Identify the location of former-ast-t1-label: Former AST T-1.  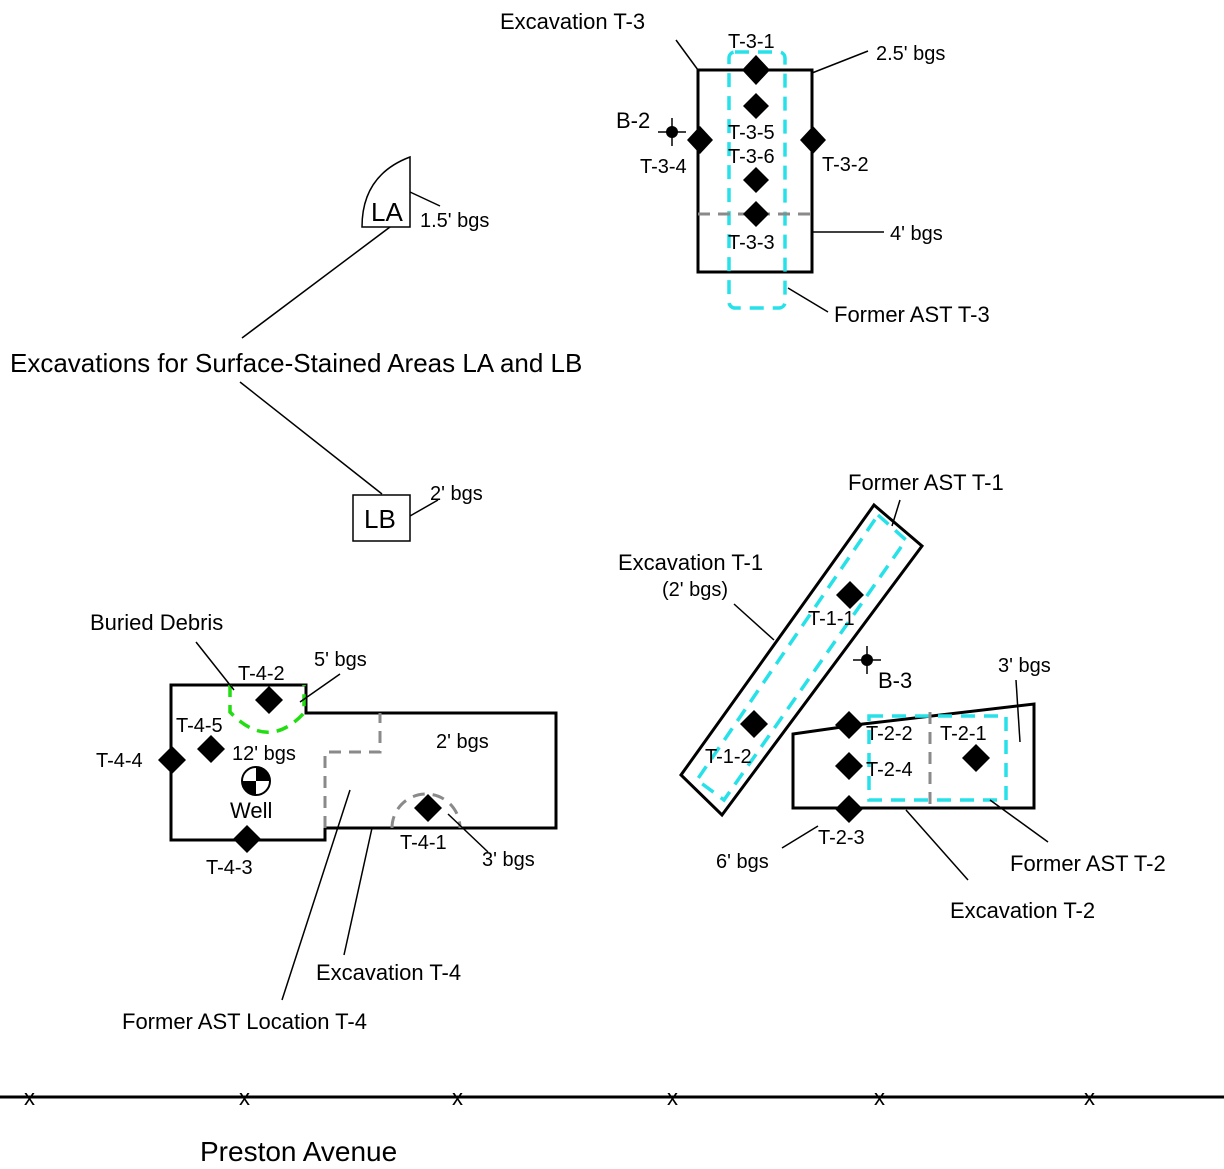
(926, 482).